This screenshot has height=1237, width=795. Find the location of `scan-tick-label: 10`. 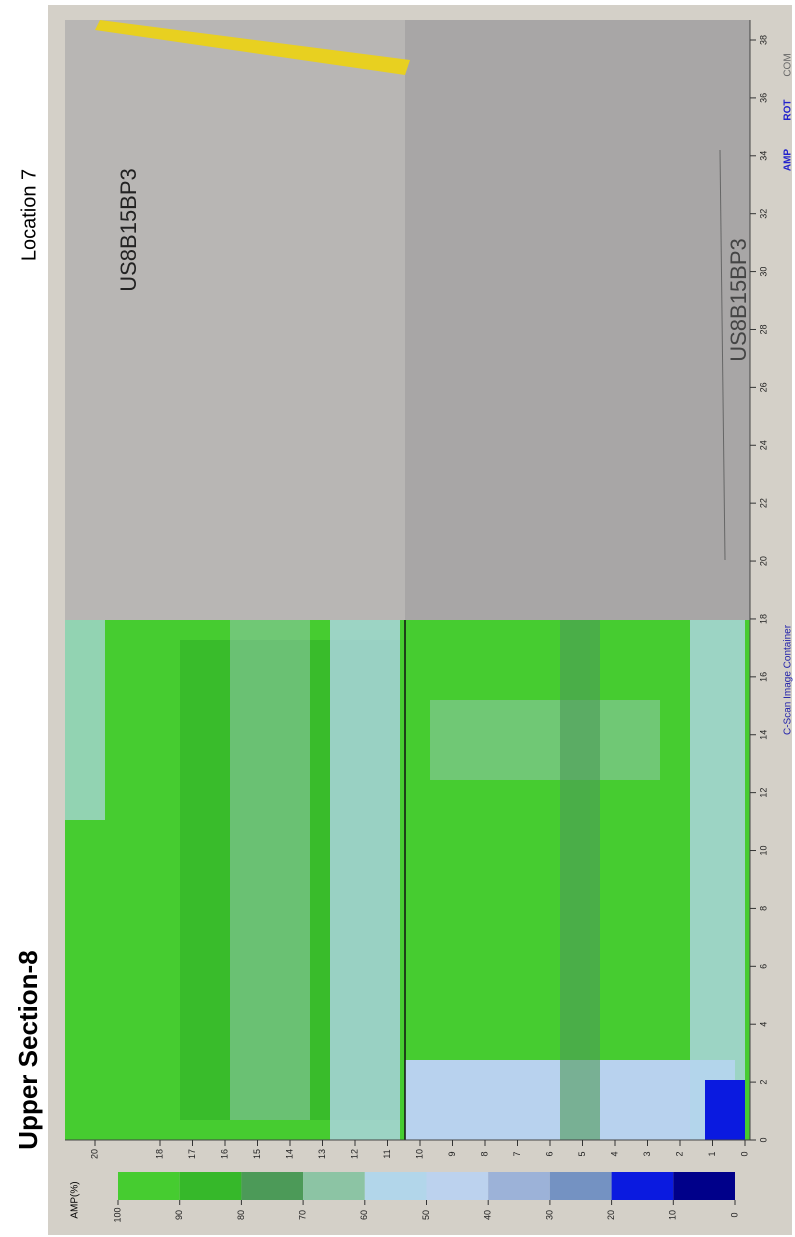

scan-tick-label: 10 is located at coordinates (763, 851).